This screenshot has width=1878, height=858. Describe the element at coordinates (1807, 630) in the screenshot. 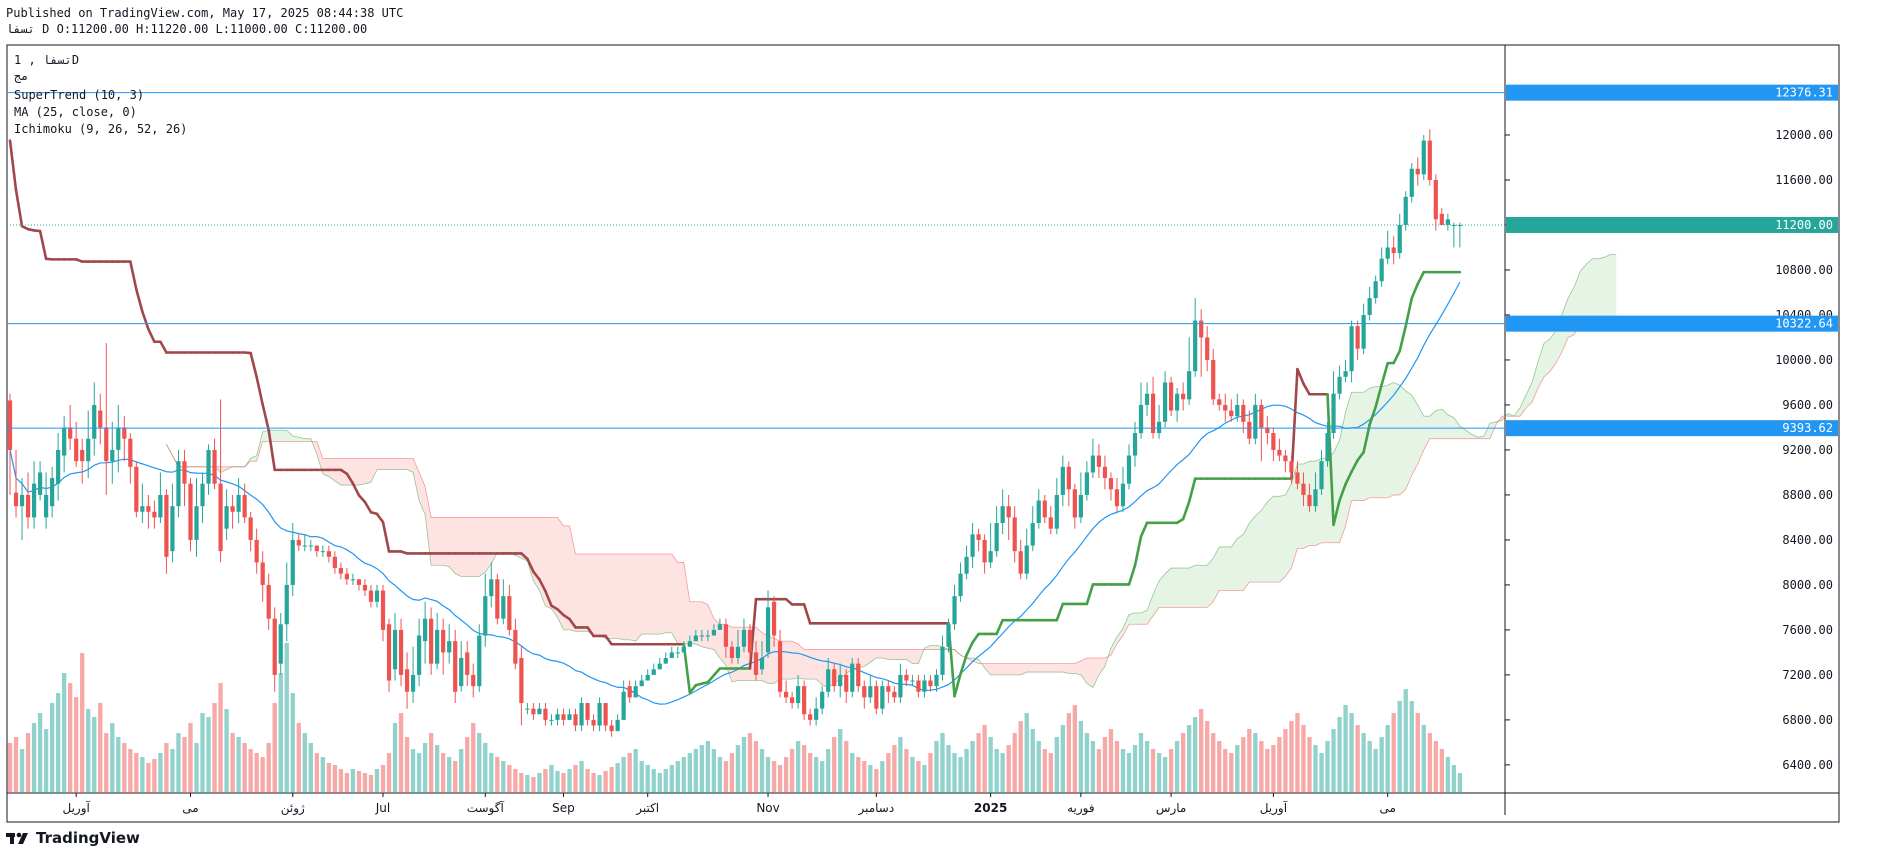

I see `y-tick-label: 7600.00` at that location.